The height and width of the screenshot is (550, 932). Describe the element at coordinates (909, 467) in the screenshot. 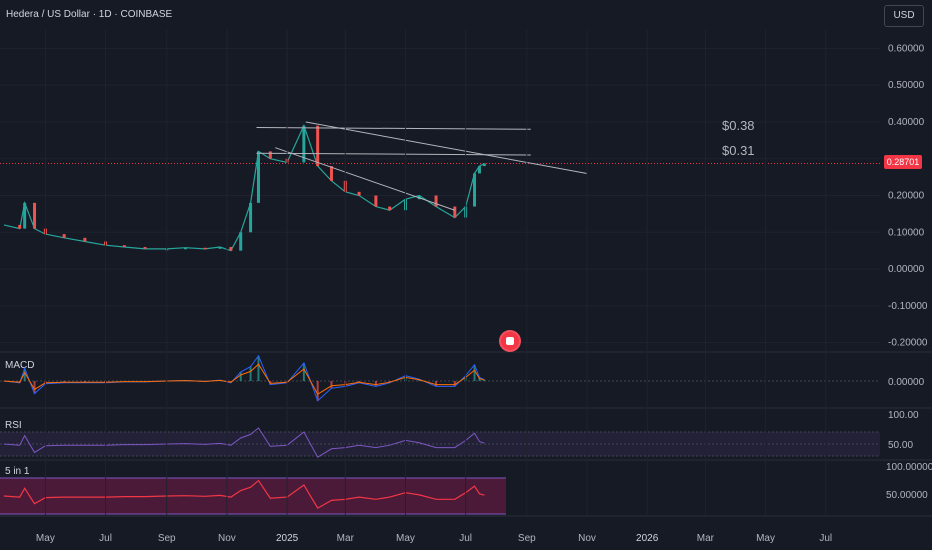

I see `five-in-one-ytick-100: 100.00000` at that location.